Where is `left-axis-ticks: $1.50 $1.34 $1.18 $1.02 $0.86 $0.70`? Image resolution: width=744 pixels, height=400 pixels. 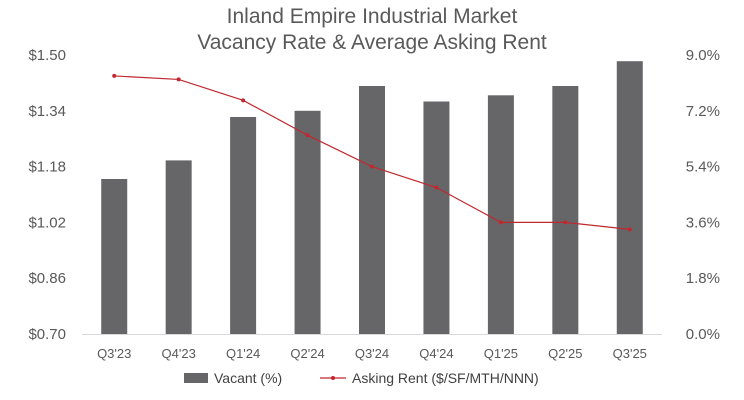
left-axis-ticks: $1.50 $1.34 $1.18 $1.02 $0.86 $0.70 is located at coordinates (47, 195).